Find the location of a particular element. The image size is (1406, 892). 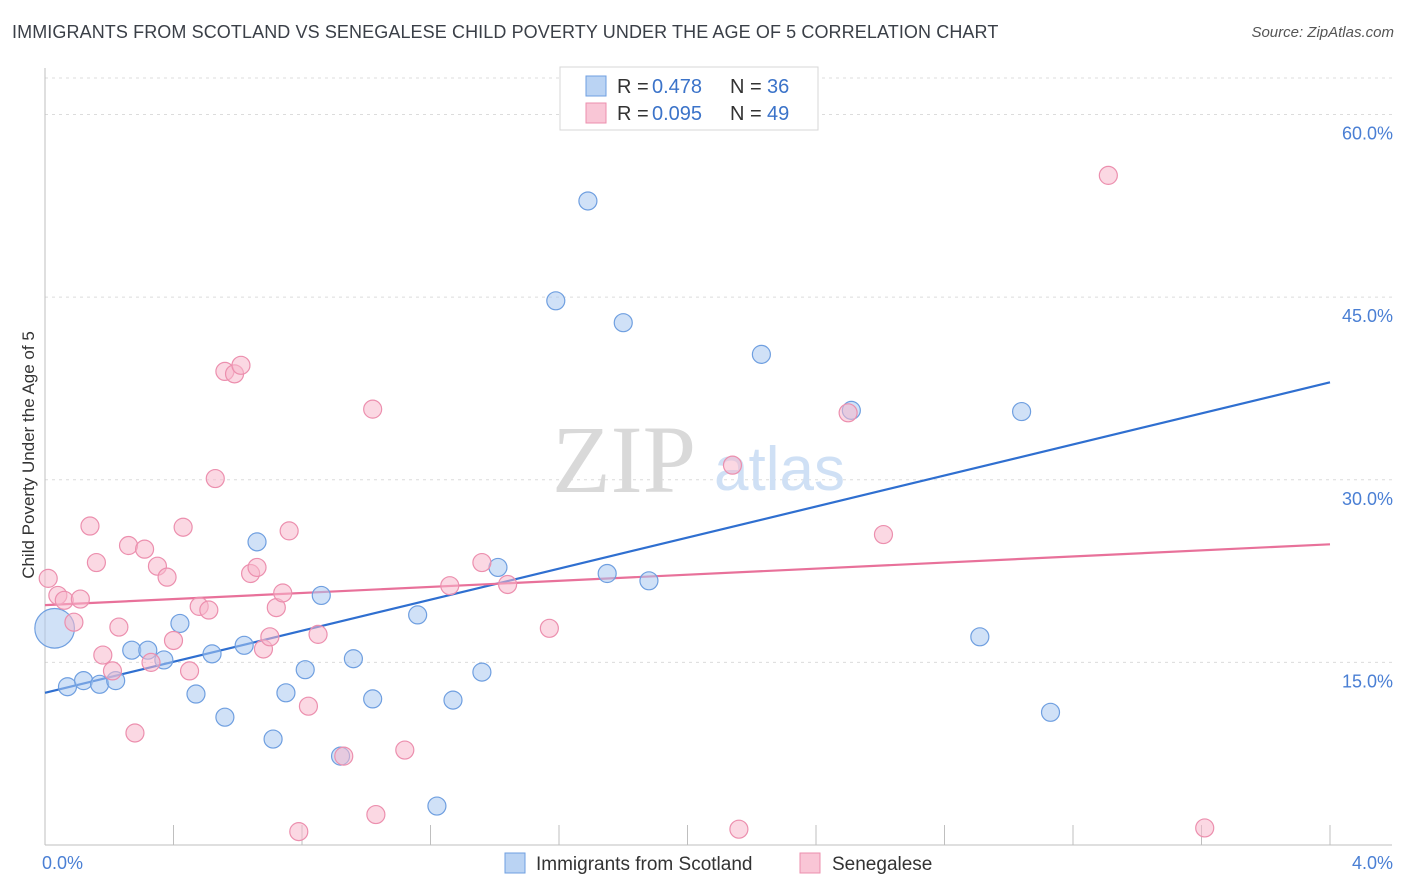

legend-n-value-scotland: 36 is located at coordinates (778, 87).